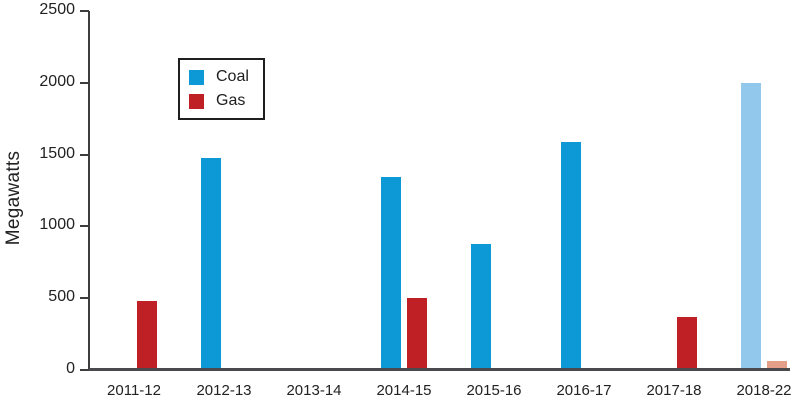 The width and height of the screenshot is (800, 406). What do you see at coordinates (61, 297) in the screenshot?
I see `y-tick-label-500: 500` at bounding box center [61, 297].